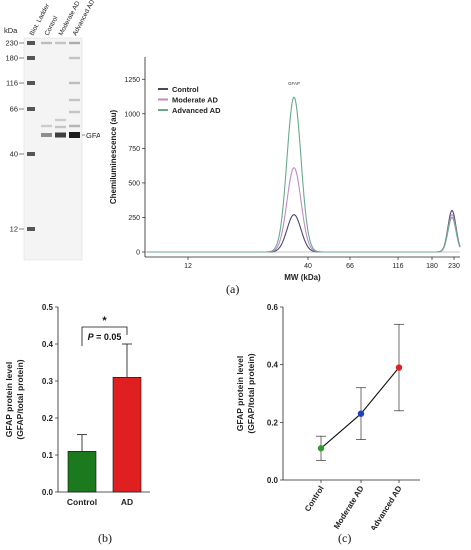  What do you see at coordinates (105, 337) in the screenshot?
I see `p-value-label: P = 0.05` at bounding box center [105, 337].